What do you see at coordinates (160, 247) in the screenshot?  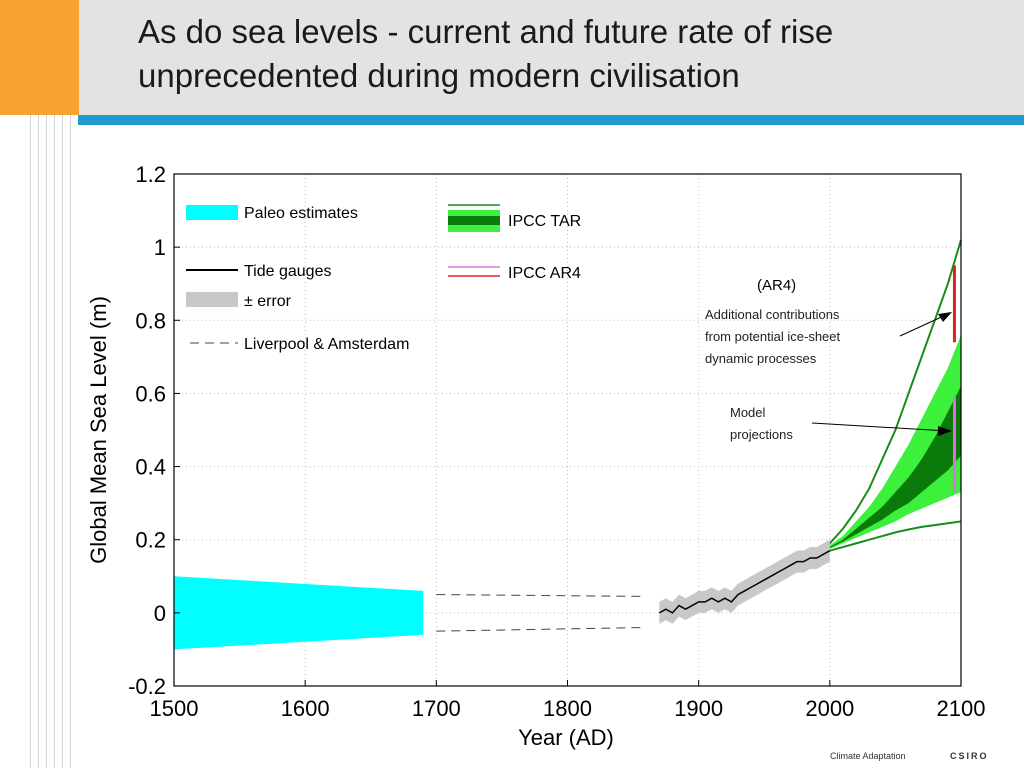 I see `y-tick-label: 1` at bounding box center [160, 247].